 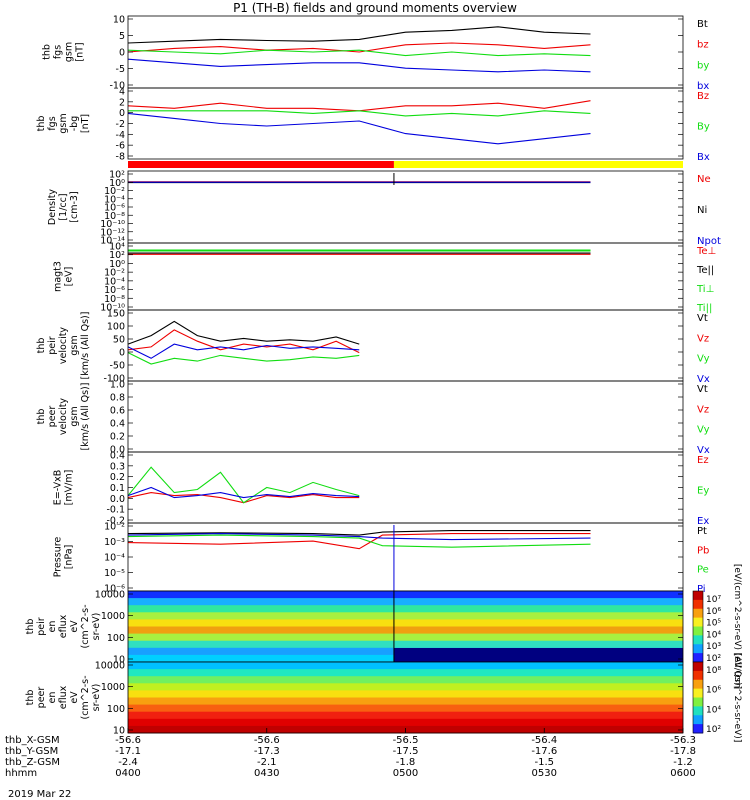 What do you see at coordinates (116, 327) in the screenshot?
I see `y-tick-label: 100` at bounding box center [116, 327].